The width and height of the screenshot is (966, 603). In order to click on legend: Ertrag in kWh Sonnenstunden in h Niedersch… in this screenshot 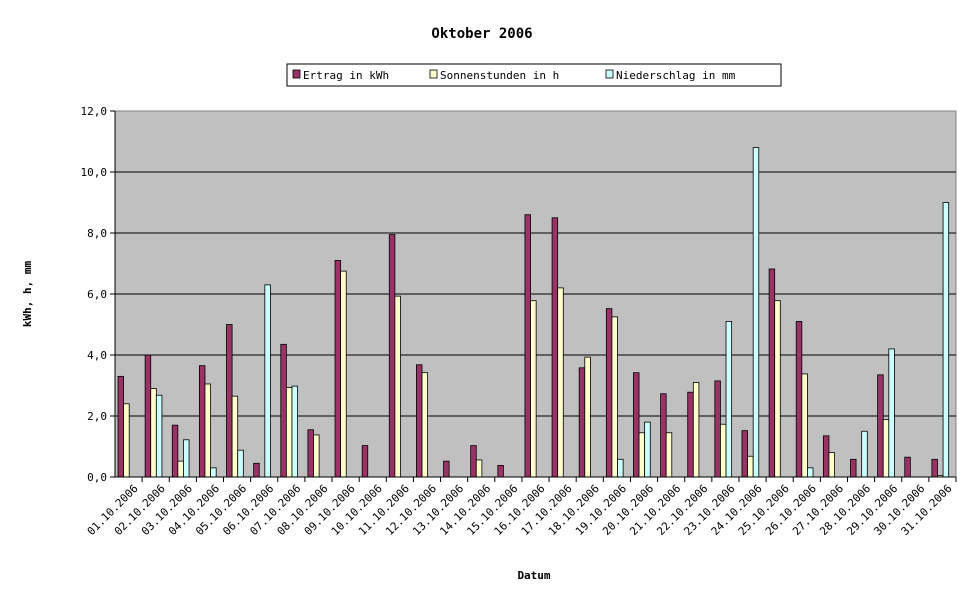, I will do `click(534, 75)`.